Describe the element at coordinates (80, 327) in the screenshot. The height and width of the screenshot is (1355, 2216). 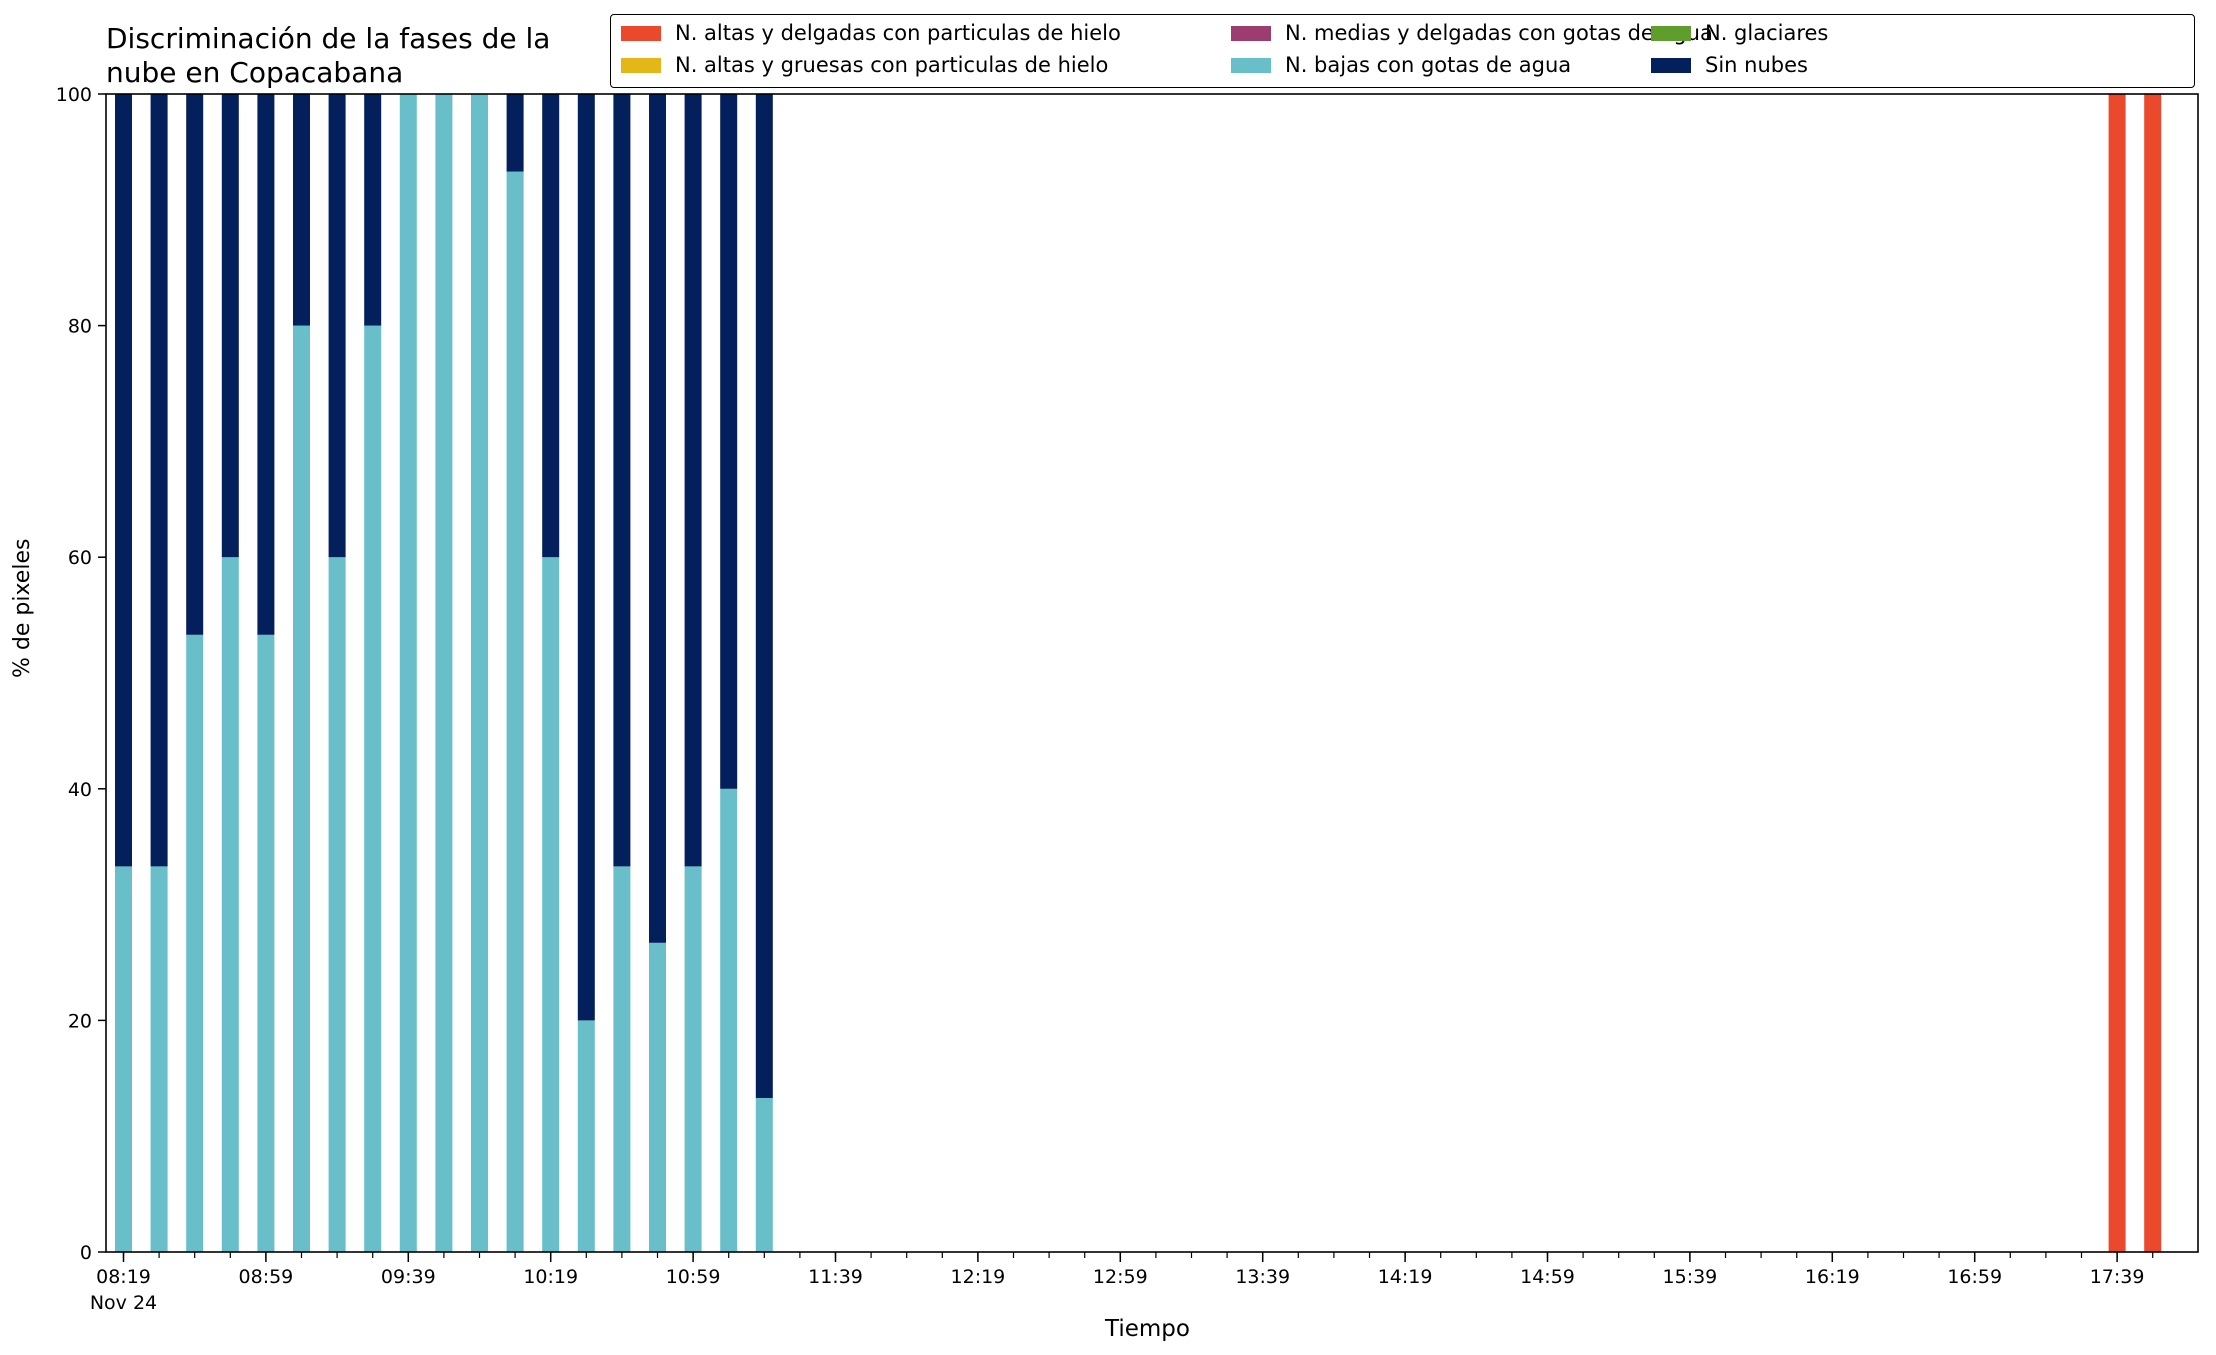
I see `y-tick-label-80: 80` at that location.